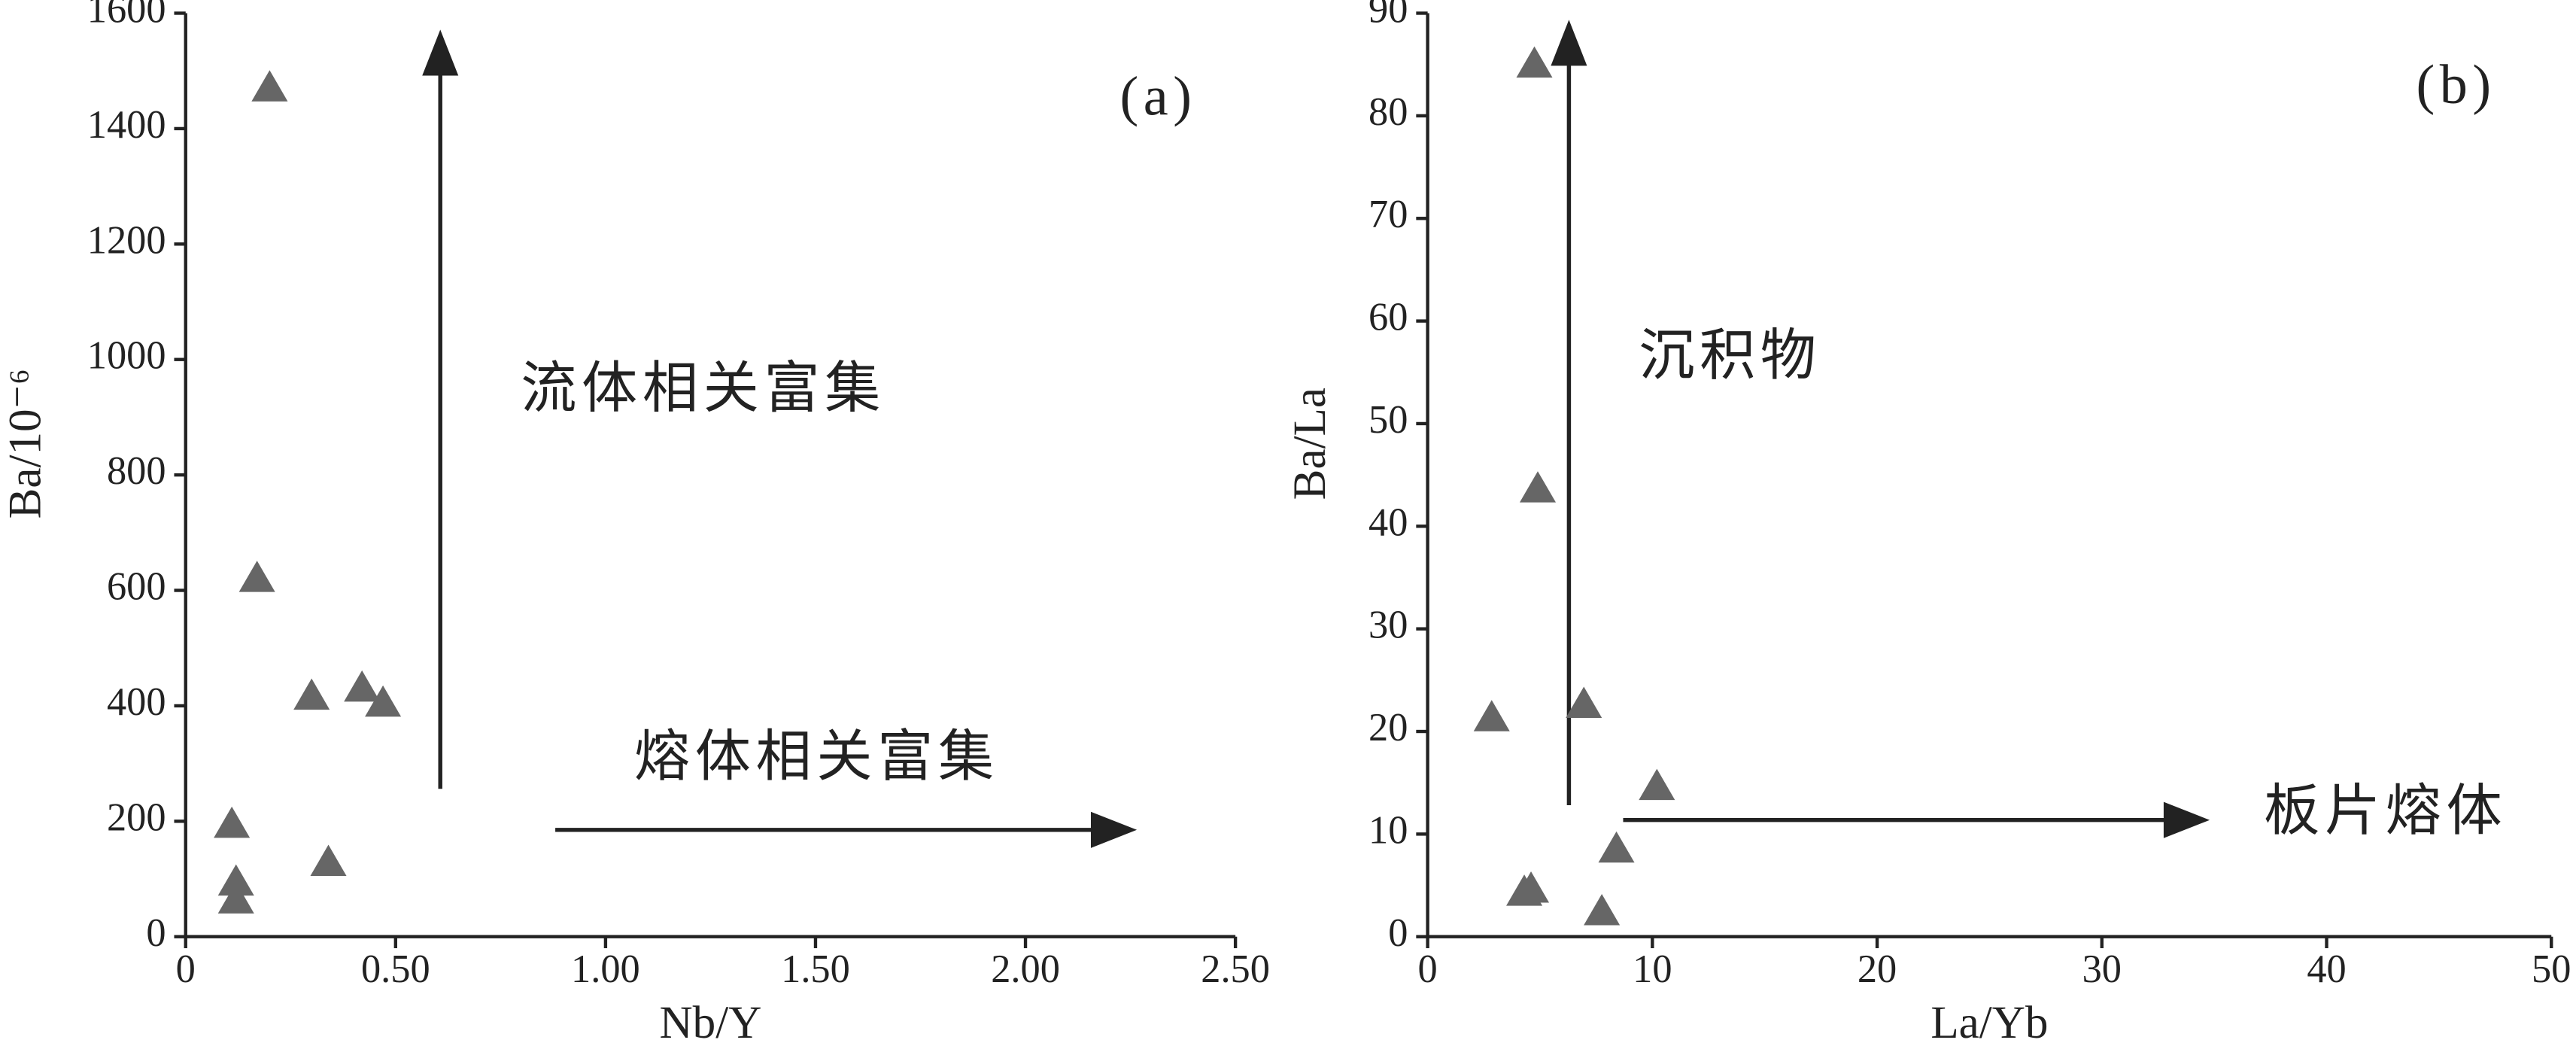 The height and width of the screenshot is (1046, 2576). What do you see at coordinates (1388, 112) in the screenshot?
I see `y-tick-label: 80` at bounding box center [1388, 112].